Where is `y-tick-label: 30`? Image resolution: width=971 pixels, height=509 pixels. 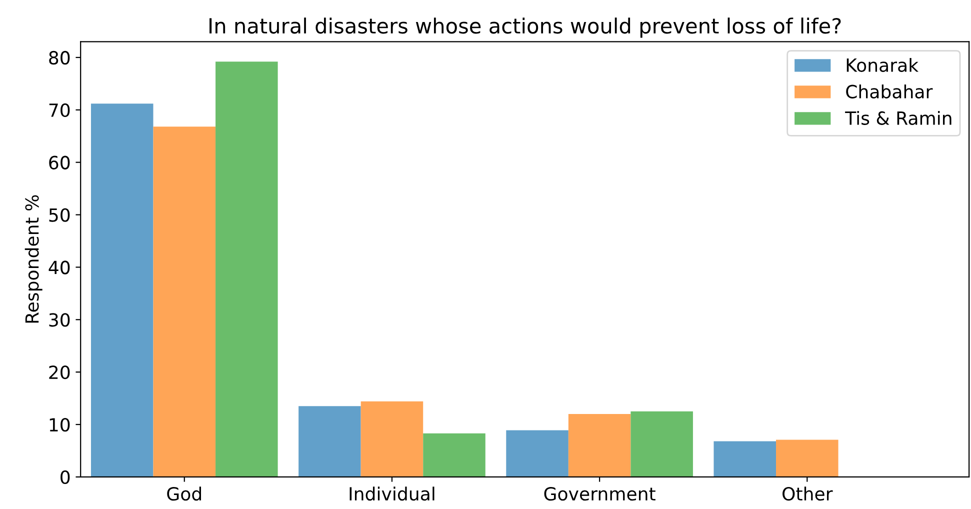
y-tick-label: 30 is located at coordinates (59, 320).